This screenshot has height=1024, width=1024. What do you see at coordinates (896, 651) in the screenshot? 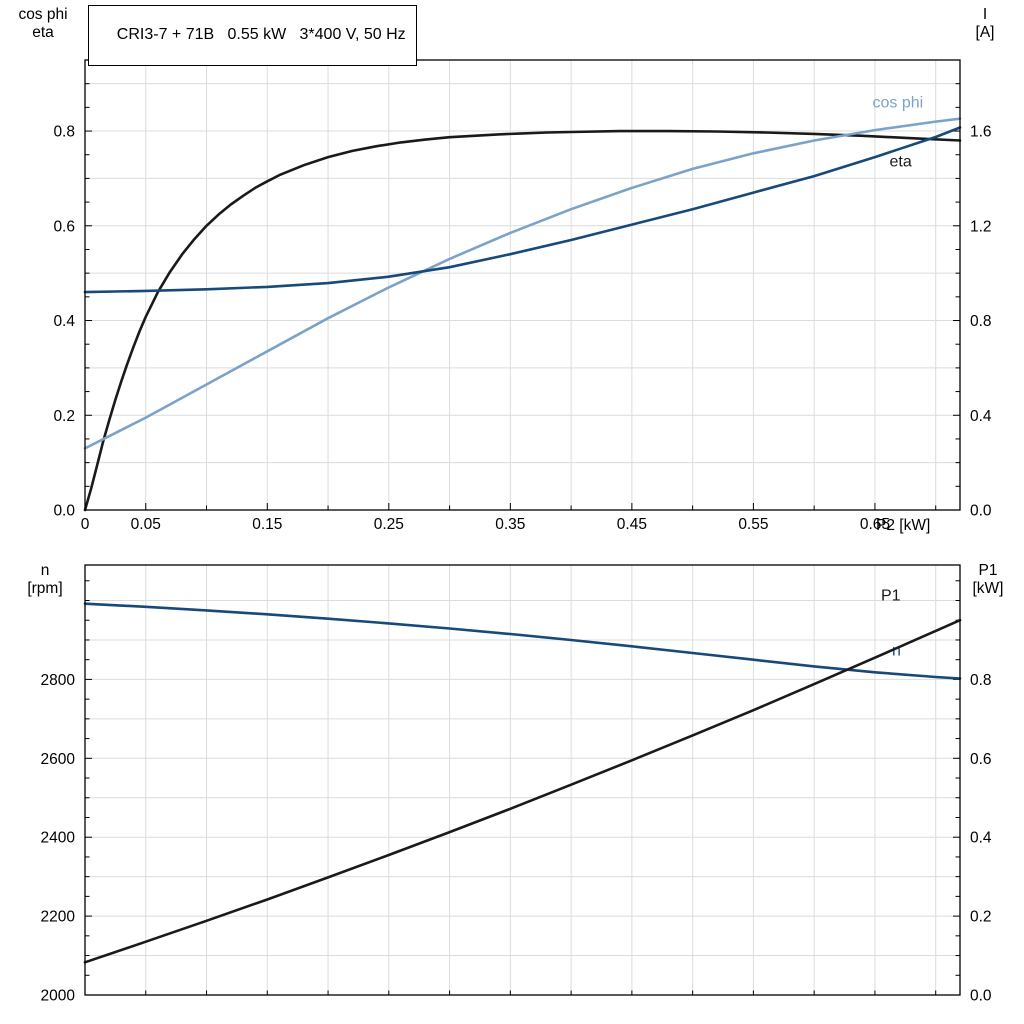
I see `curve-label-n: n` at bounding box center [896, 651].